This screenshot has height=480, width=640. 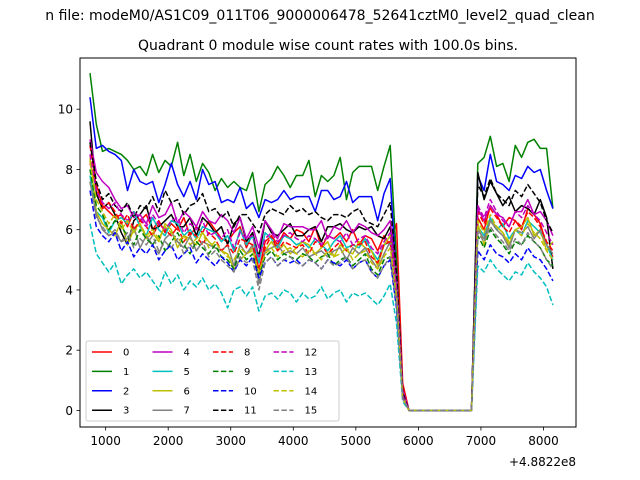 What do you see at coordinates (126, 411) in the screenshot?
I see `legend-label-3: 3` at bounding box center [126, 411].